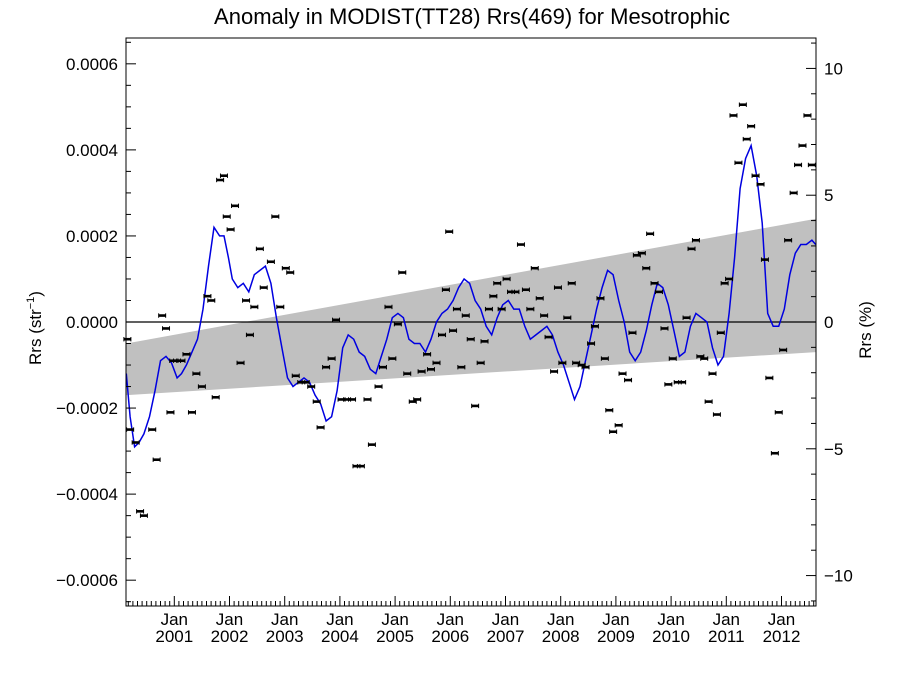  Describe the element at coordinates (865, 330) in the screenshot. I see `y-axis-label-right-text: Rrs (%)` at that location.